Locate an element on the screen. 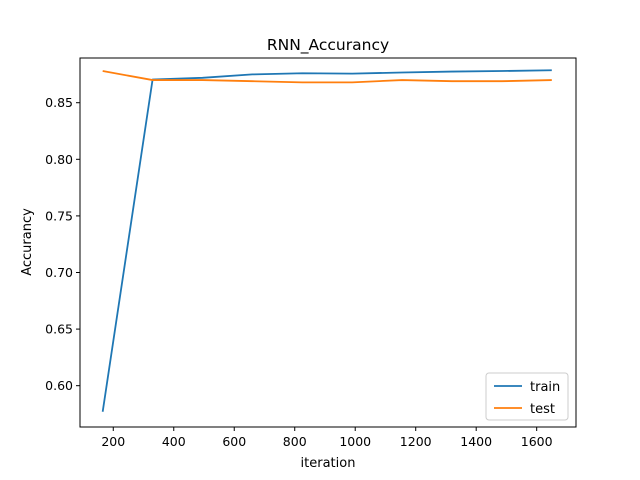 The width and height of the screenshot is (640, 480). y-axis-label: Accurancy is located at coordinates (27, 242).